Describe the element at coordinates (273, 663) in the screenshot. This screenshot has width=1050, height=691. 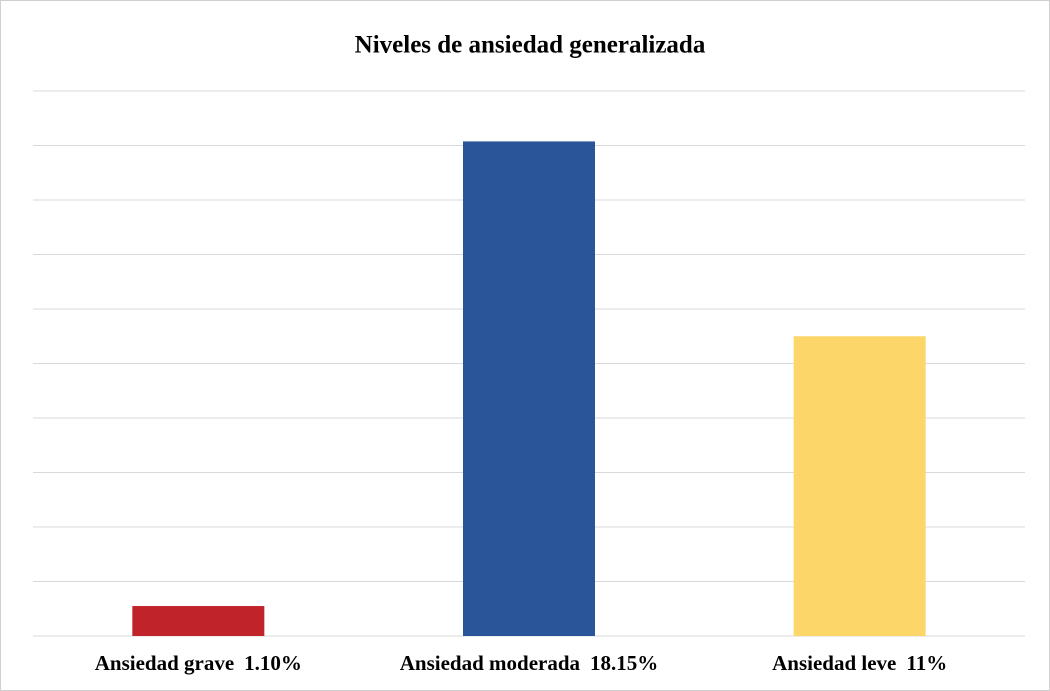
I see `value-label: 1.10%` at that location.